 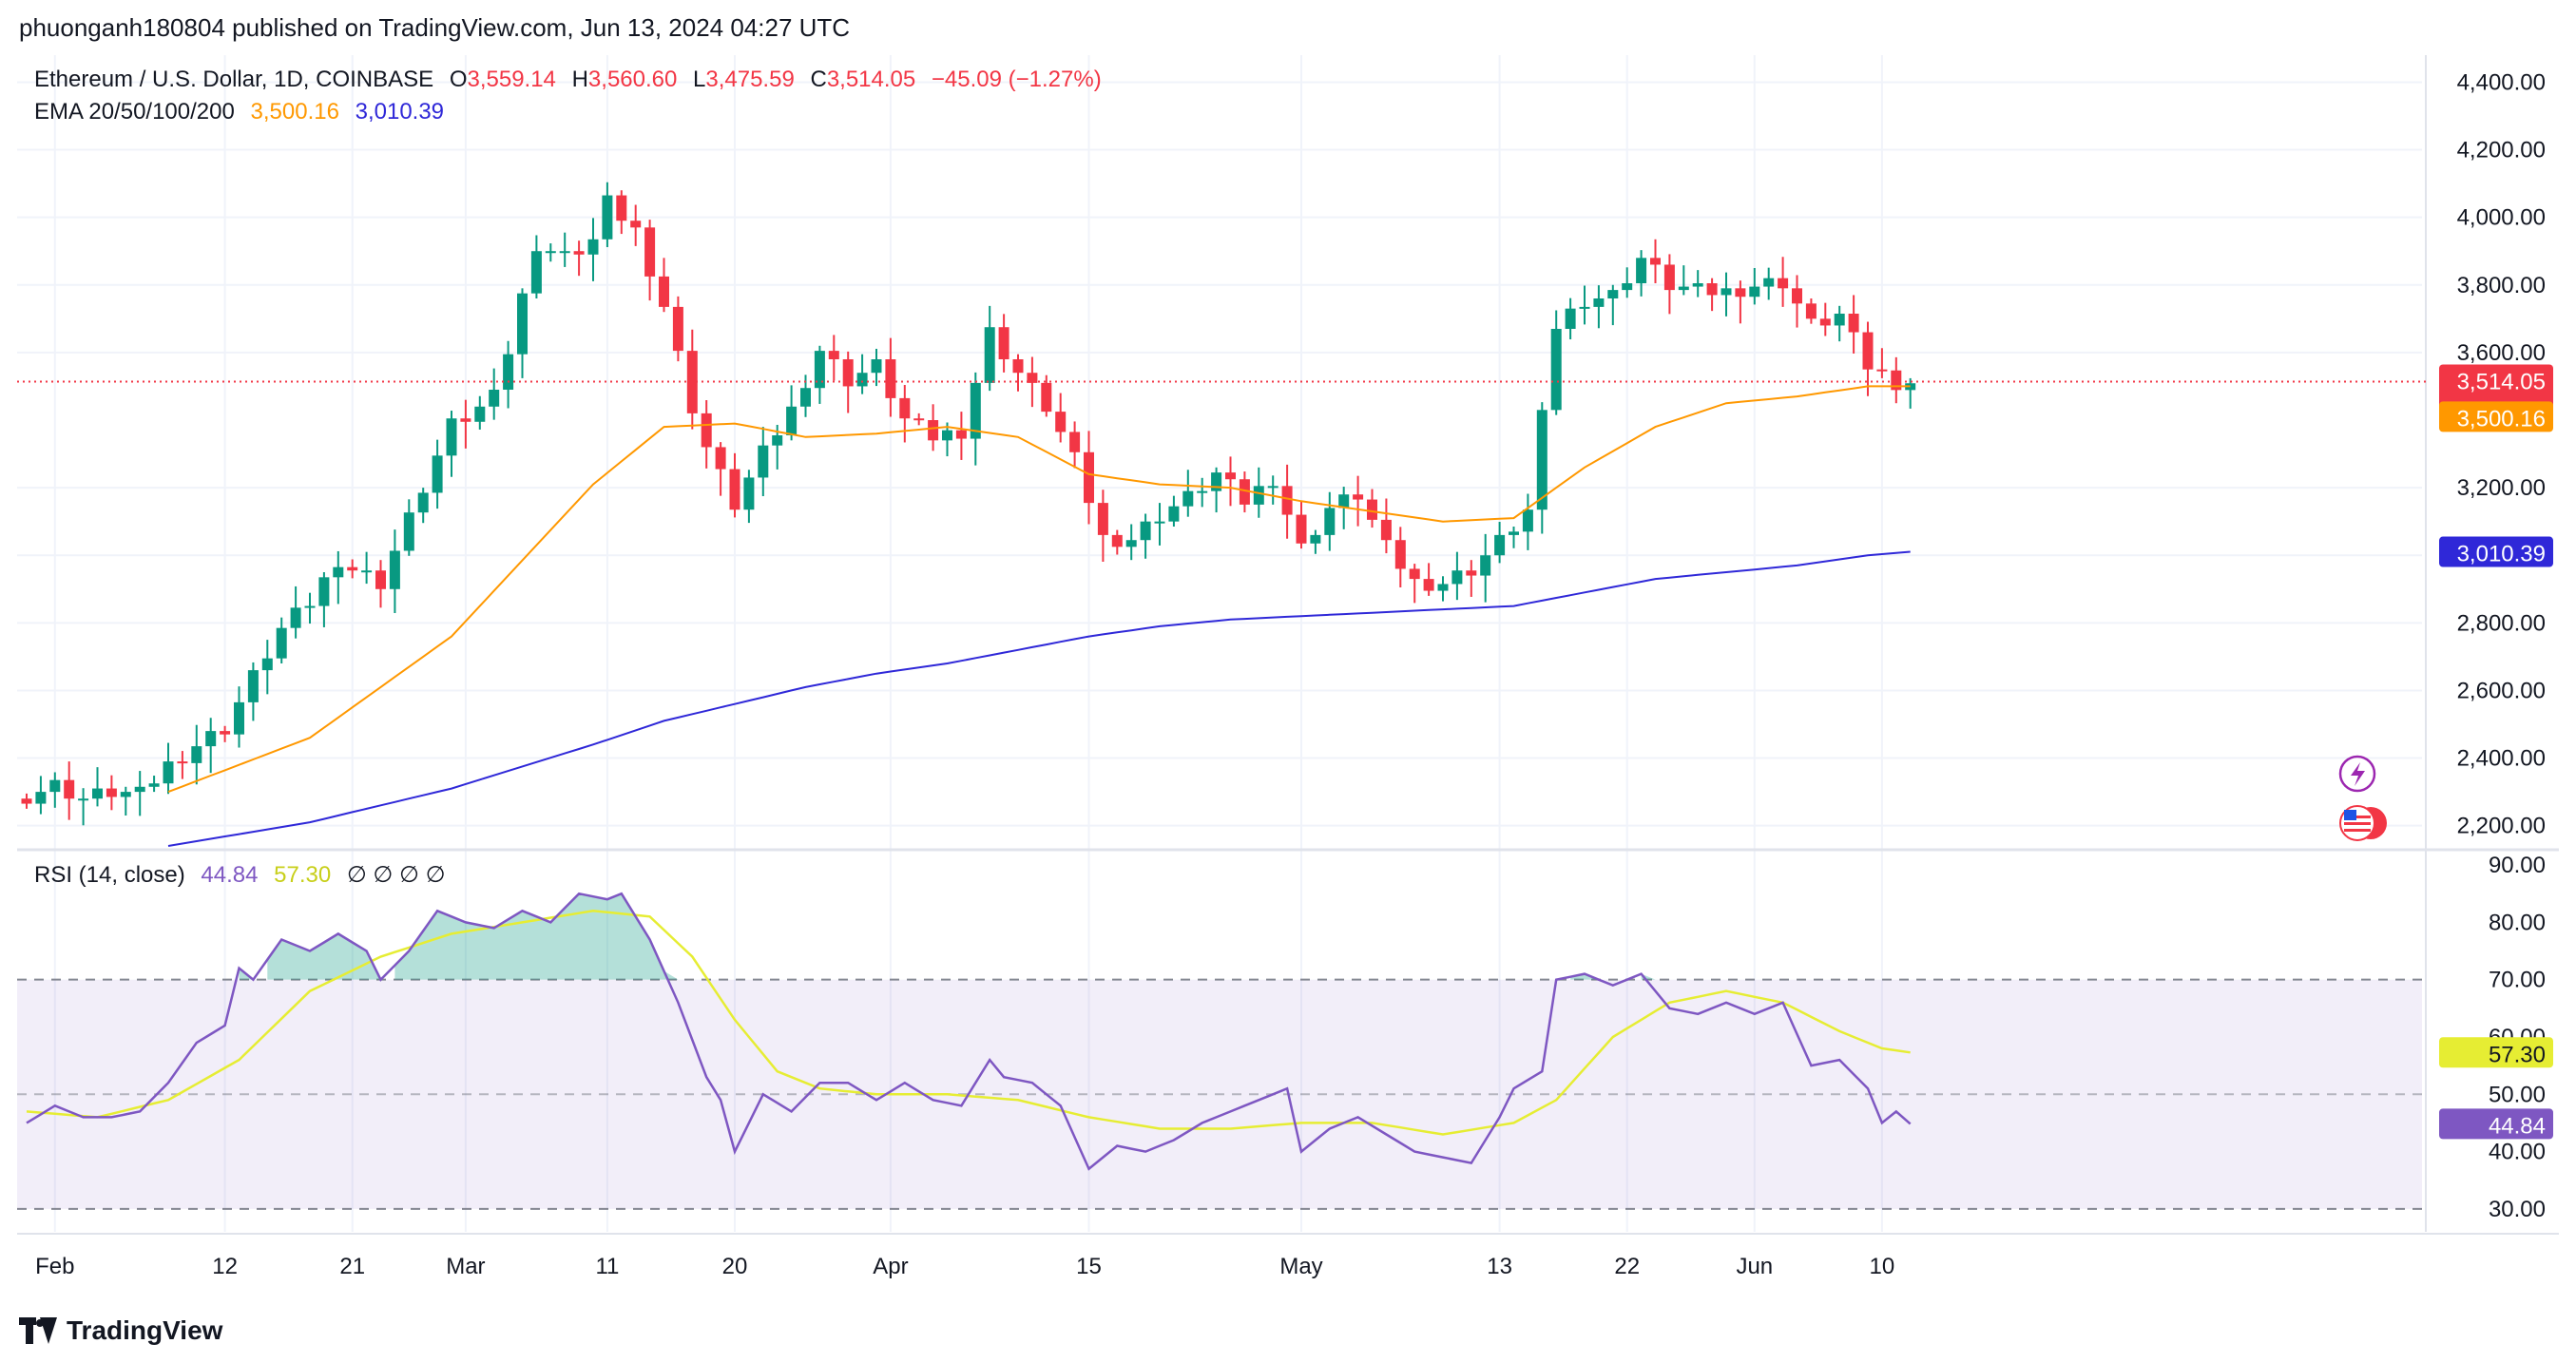 What do you see at coordinates (2496, 551) in the screenshot?
I see `ema-long-badge` at bounding box center [2496, 551].